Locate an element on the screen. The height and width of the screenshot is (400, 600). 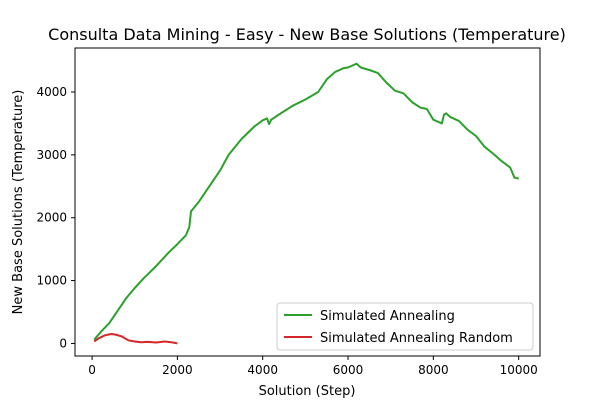
x-axis-label: Solution (Step) is located at coordinates (307, 391).